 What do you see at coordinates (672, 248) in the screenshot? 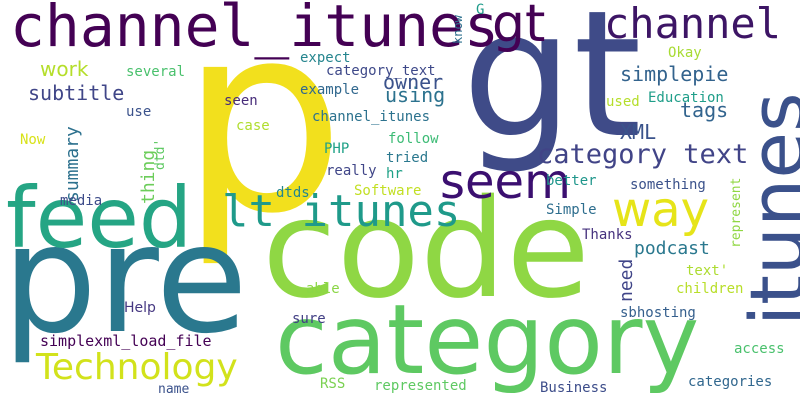
I see `word-podcast: podcast` at bounding box center [672, 248].